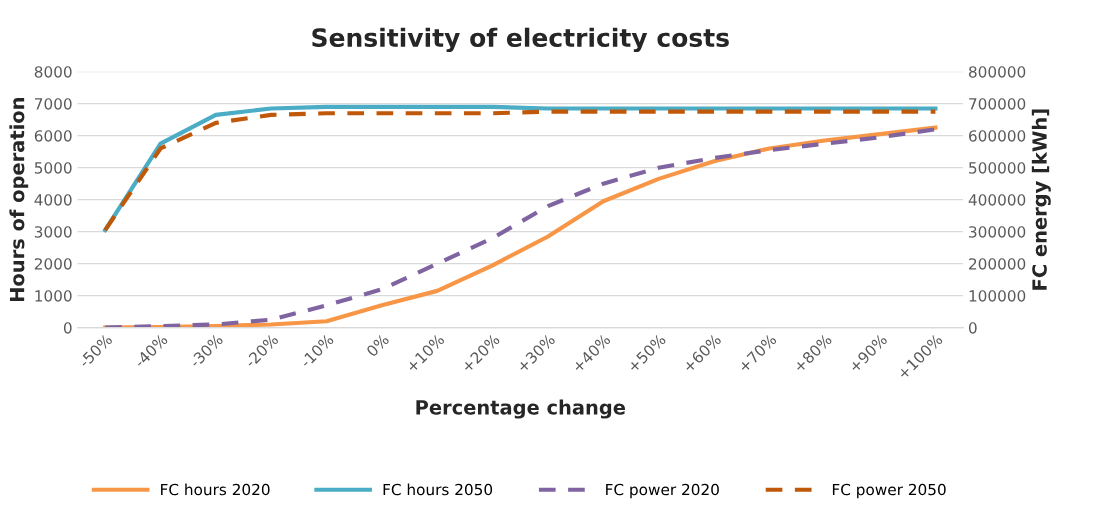 The image size is (1107, 512). What do you see at coordinates (53, 200) in the screenshot?
I see `y-tick-label: 4000` at bounding box center [53, 200].